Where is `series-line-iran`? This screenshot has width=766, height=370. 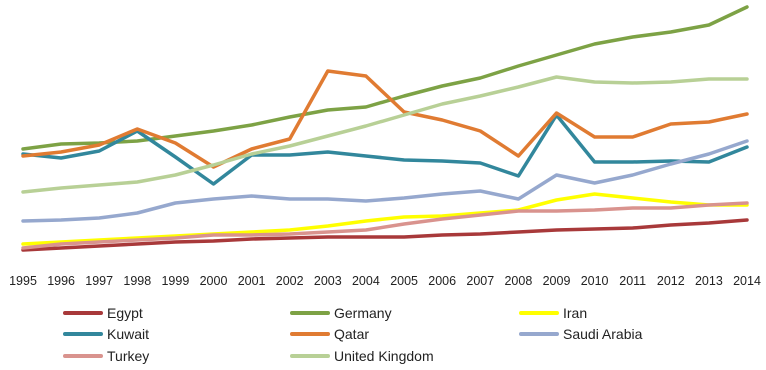
series-line-iran is located at coordinates (385, 219).